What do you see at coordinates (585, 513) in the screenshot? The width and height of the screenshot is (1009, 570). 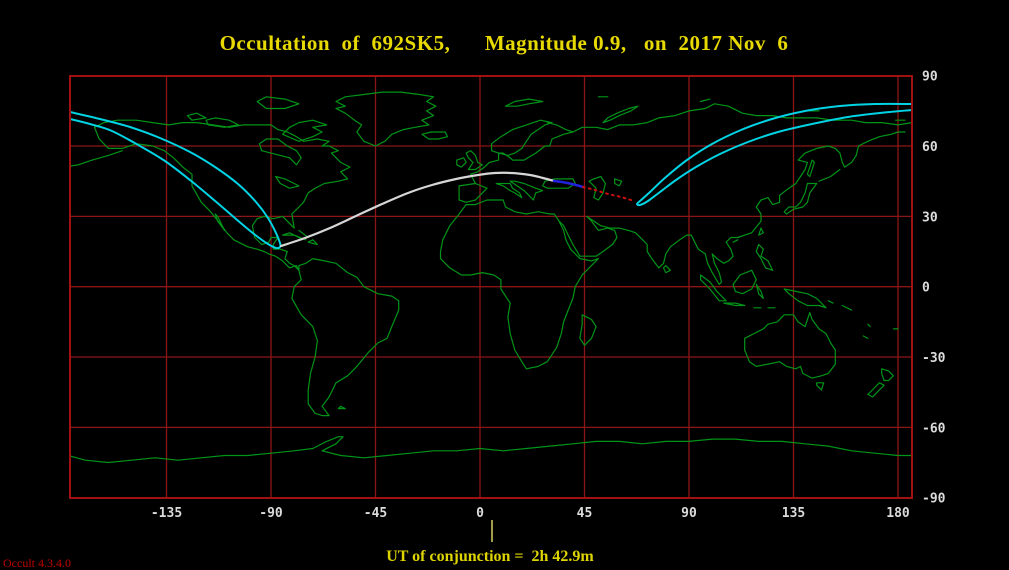 I see `x-tick-label: 45` at bounding box center [585, 513].